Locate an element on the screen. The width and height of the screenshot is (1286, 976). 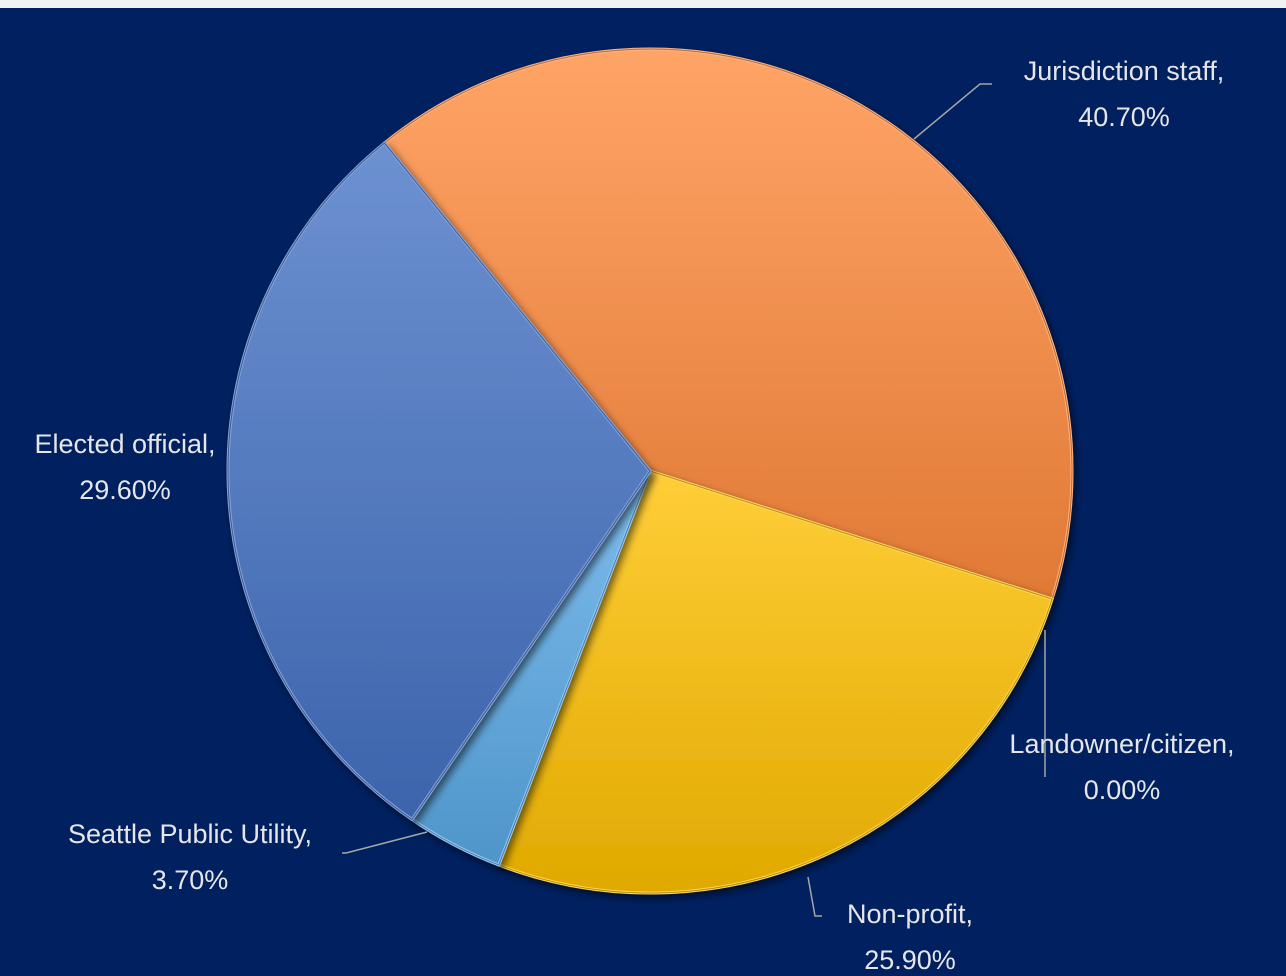
data-label-category-elected-official: Elected official, is located at coordinates (124, 444).